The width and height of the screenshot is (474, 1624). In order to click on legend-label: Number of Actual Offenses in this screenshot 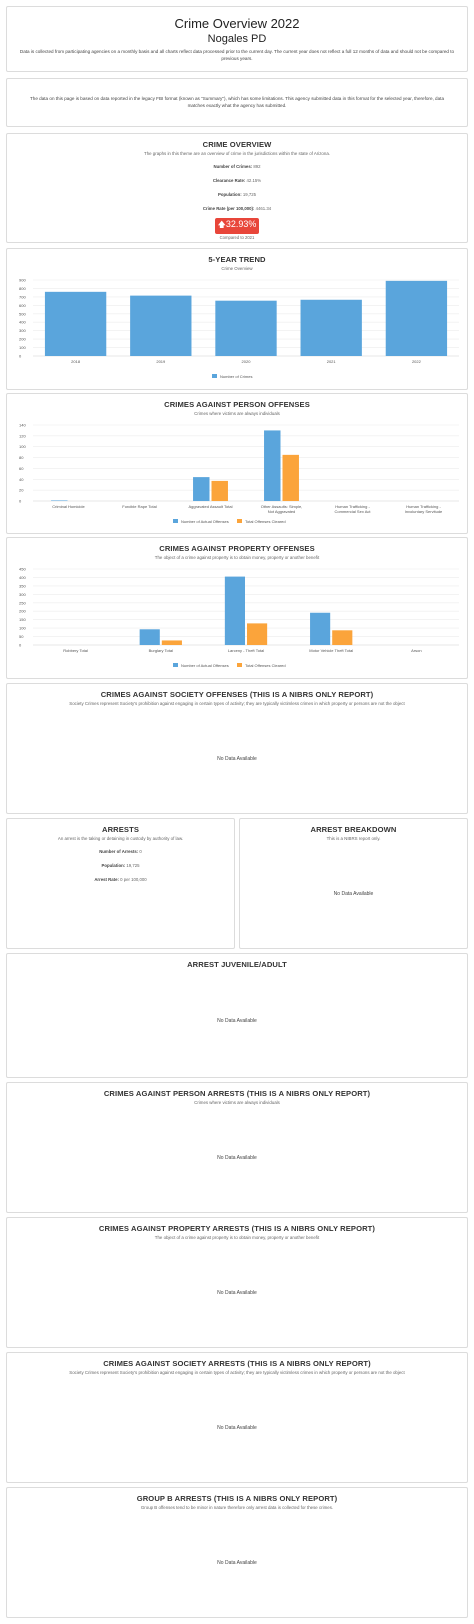, I will do `click(205, 665)`.